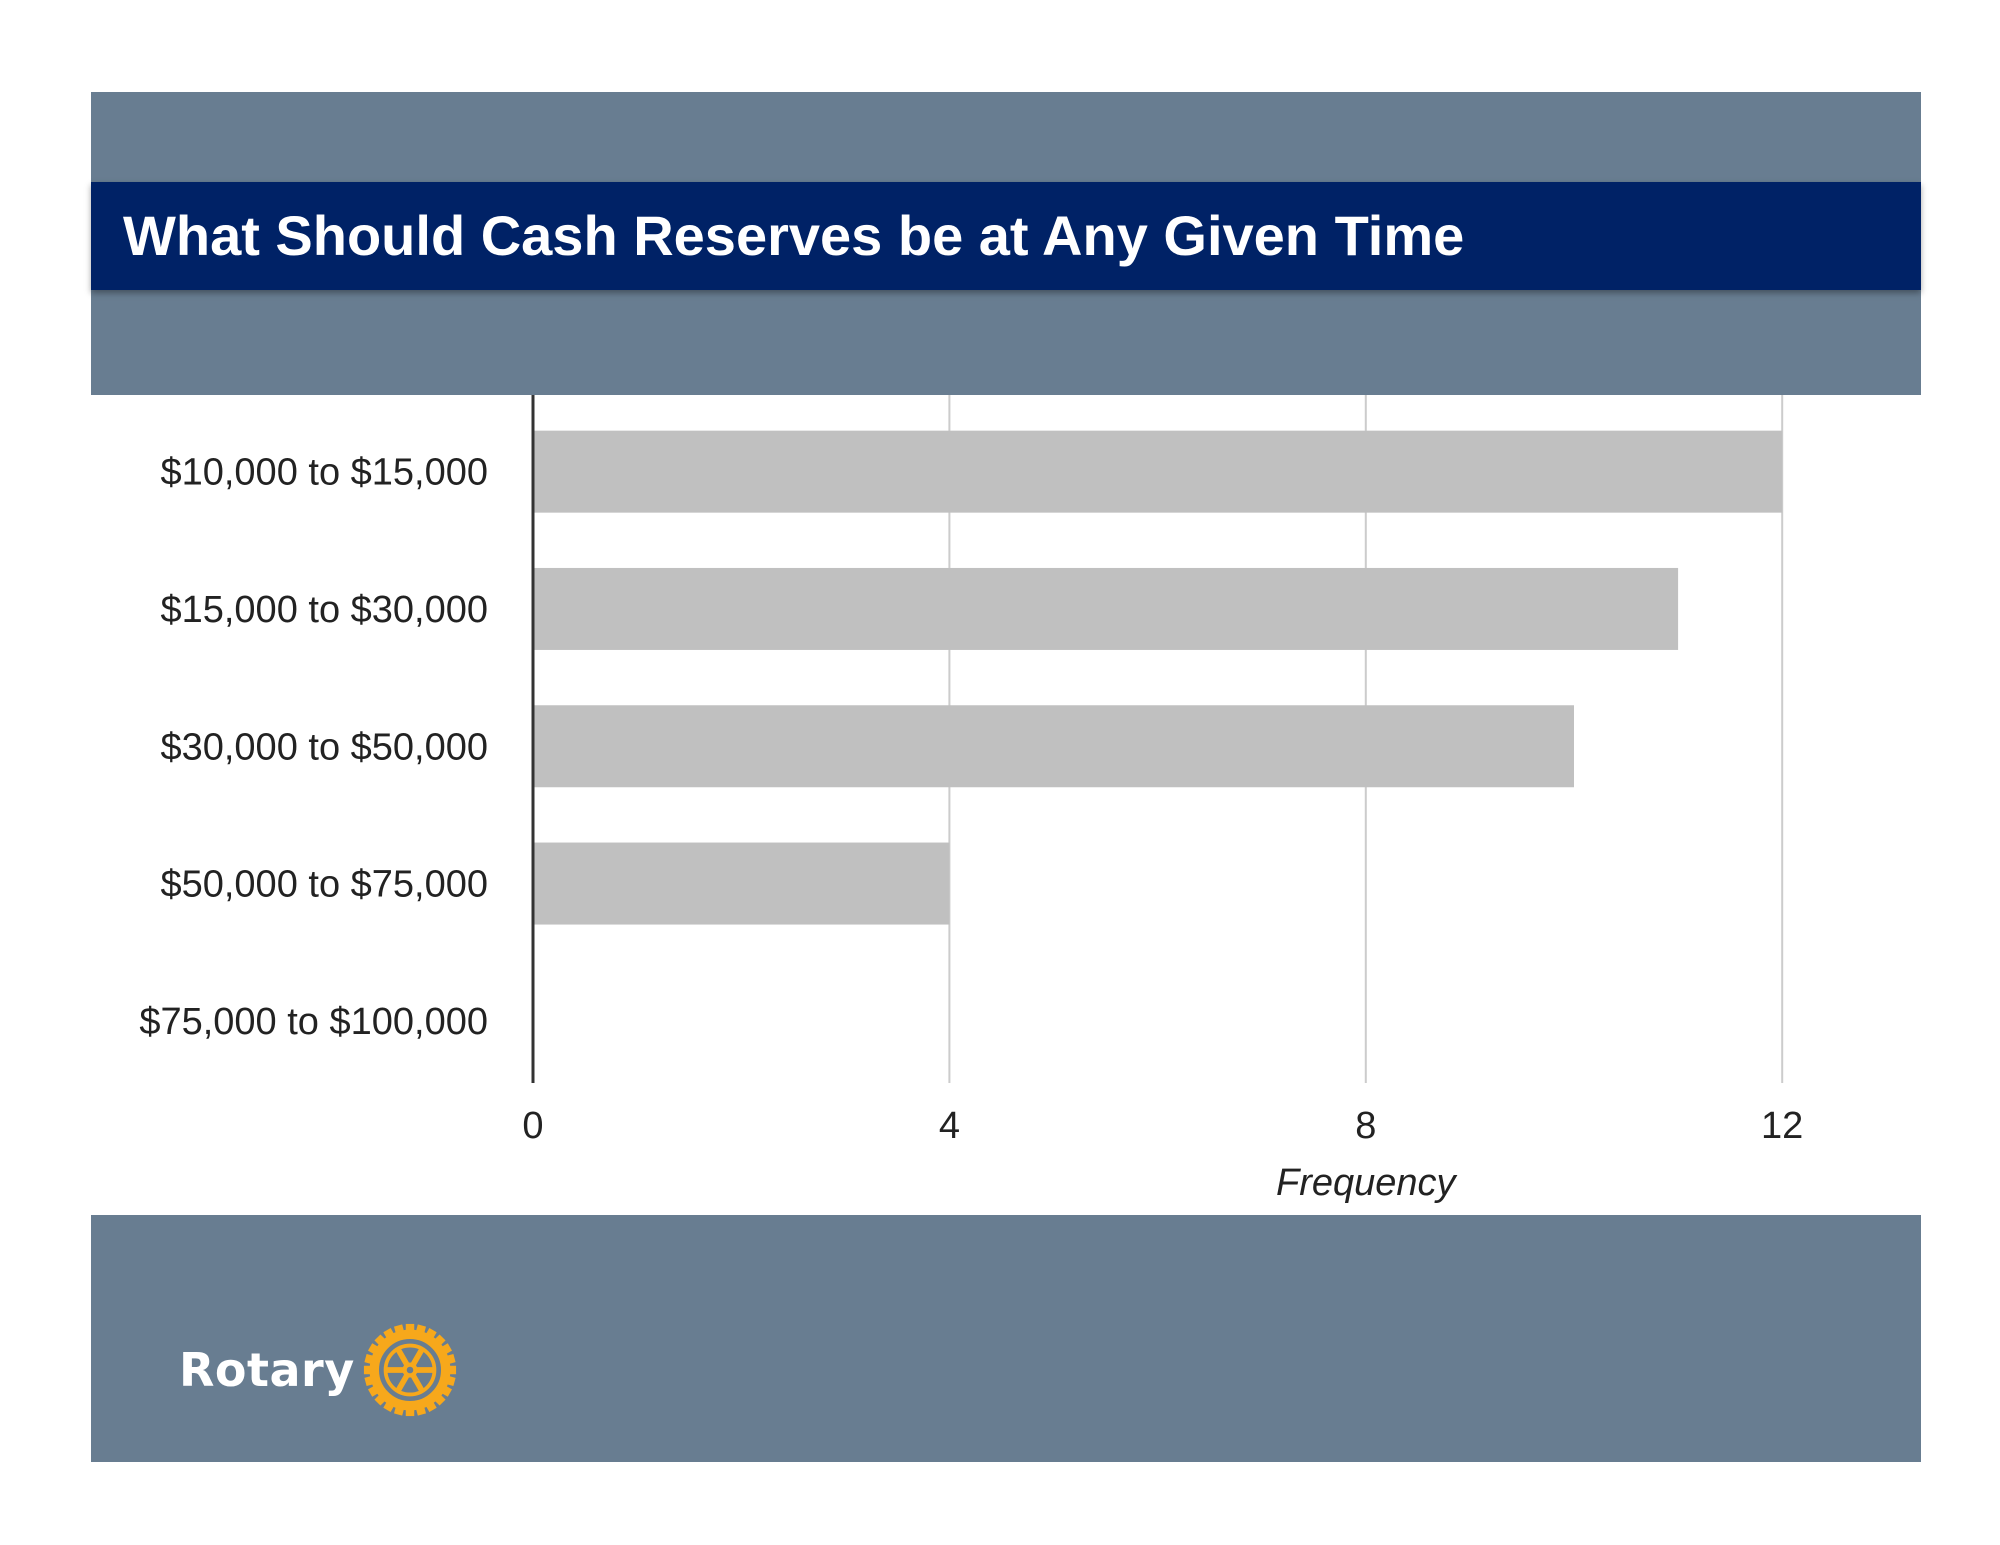 The image size is (2000, 1545). Describe the element at coordinates (267, 1370) in the screenshot. I see `logo-wordmark: Rotary` at that location.